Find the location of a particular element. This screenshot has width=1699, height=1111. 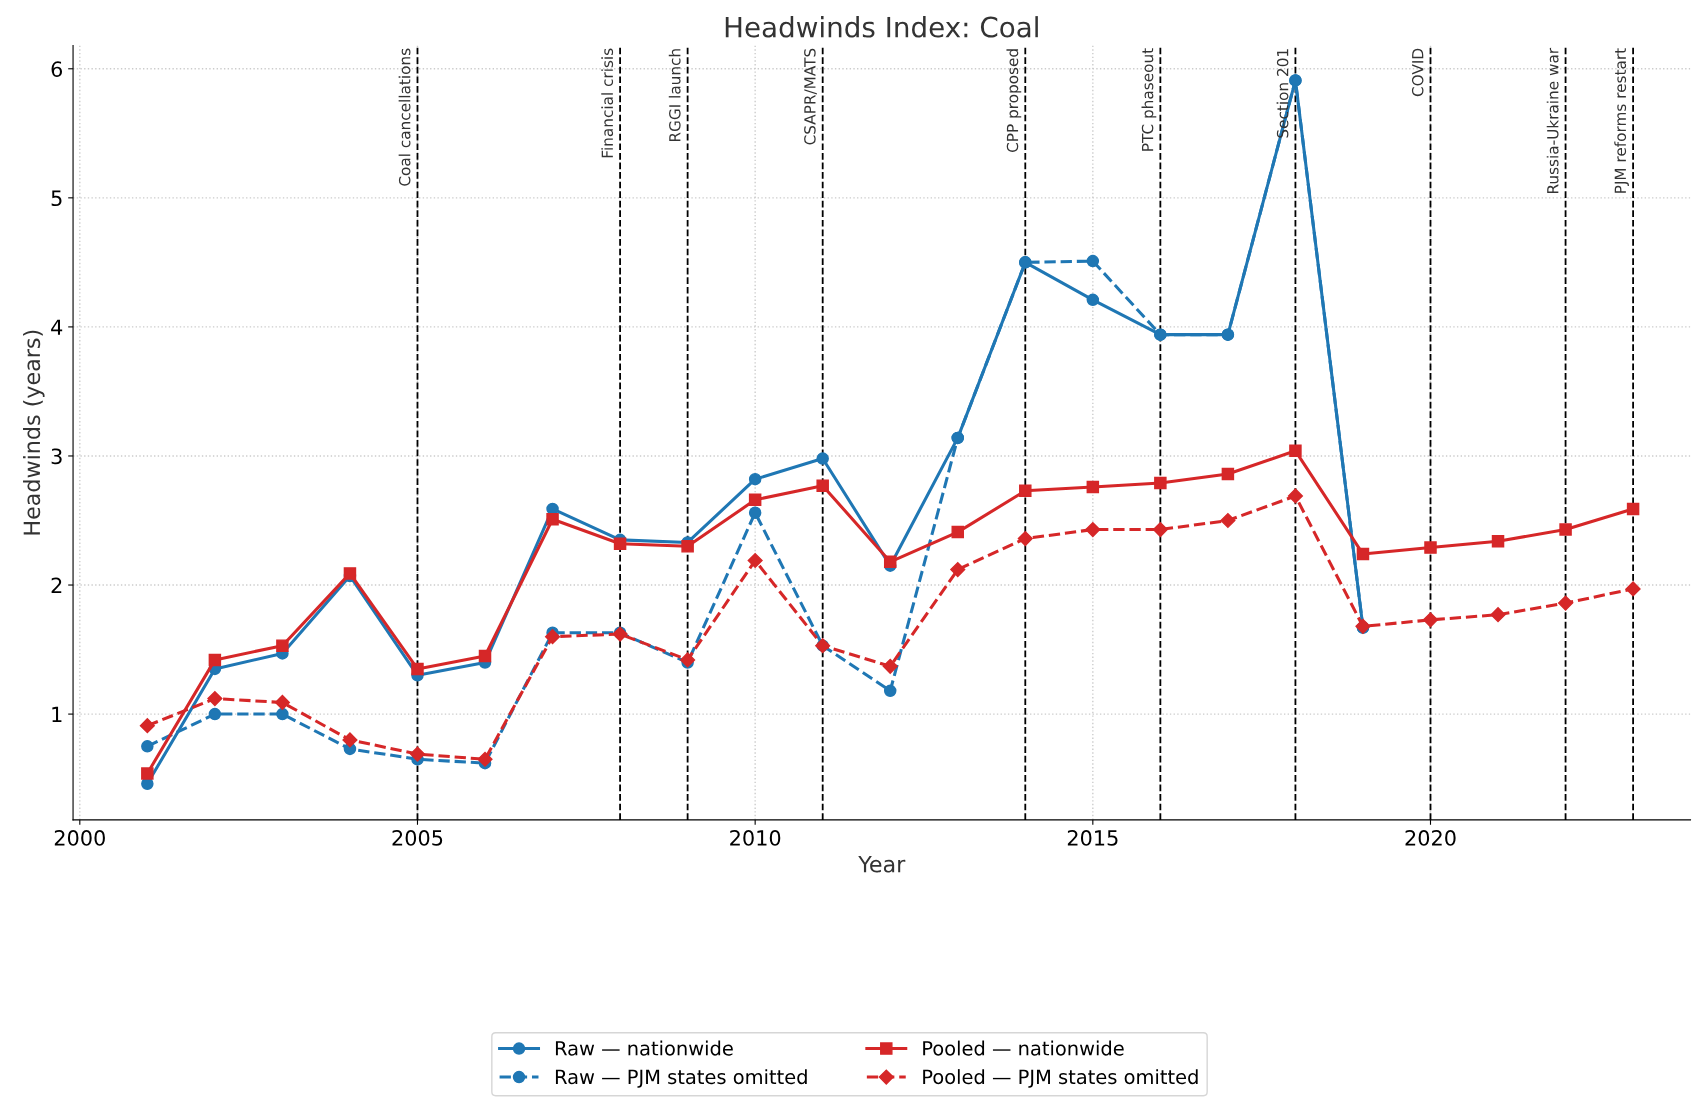

ref-line-label: CSAPR/MATS is located at coordinates (810, 96).